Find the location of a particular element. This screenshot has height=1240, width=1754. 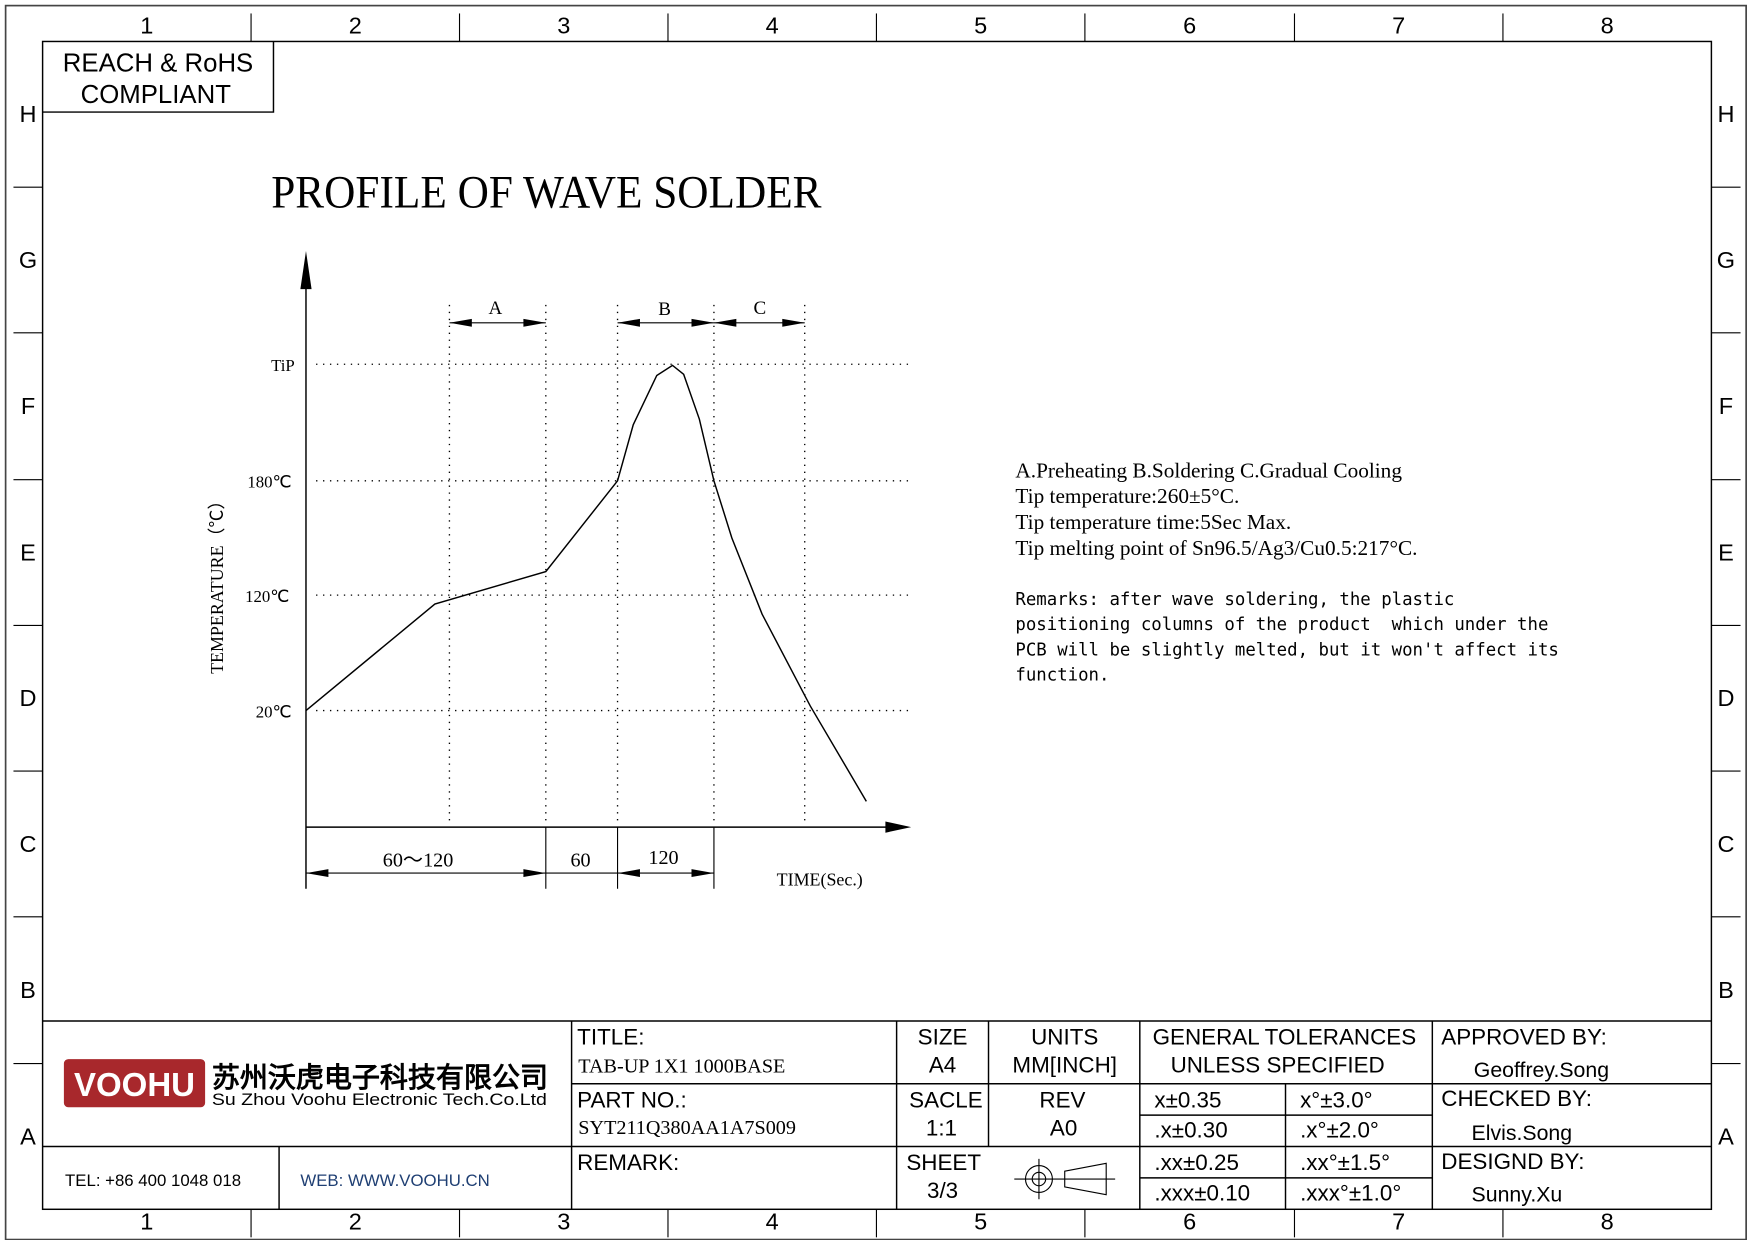

x-axis is located at coordinates (608, 827).